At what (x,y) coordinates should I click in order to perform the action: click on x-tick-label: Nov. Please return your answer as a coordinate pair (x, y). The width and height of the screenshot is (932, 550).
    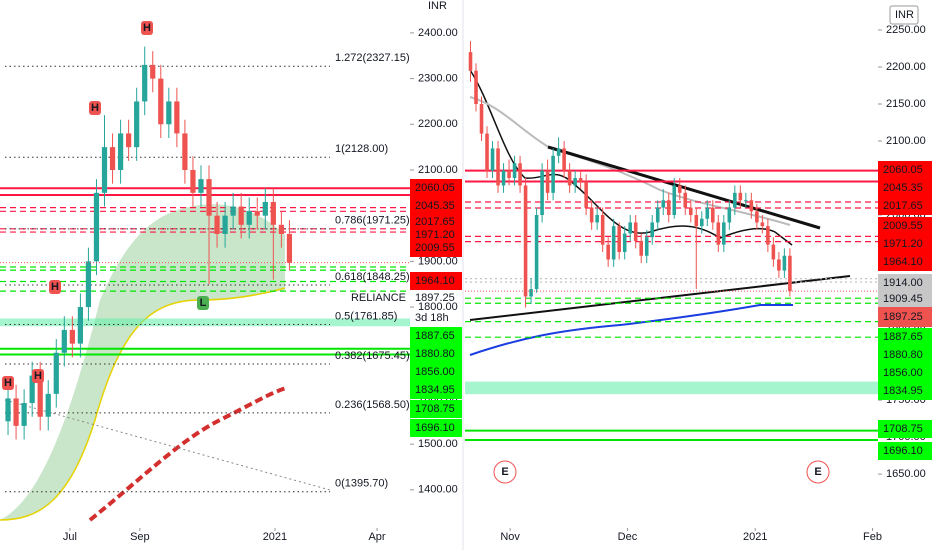
    Looking at the image, I should click on (510, 537).